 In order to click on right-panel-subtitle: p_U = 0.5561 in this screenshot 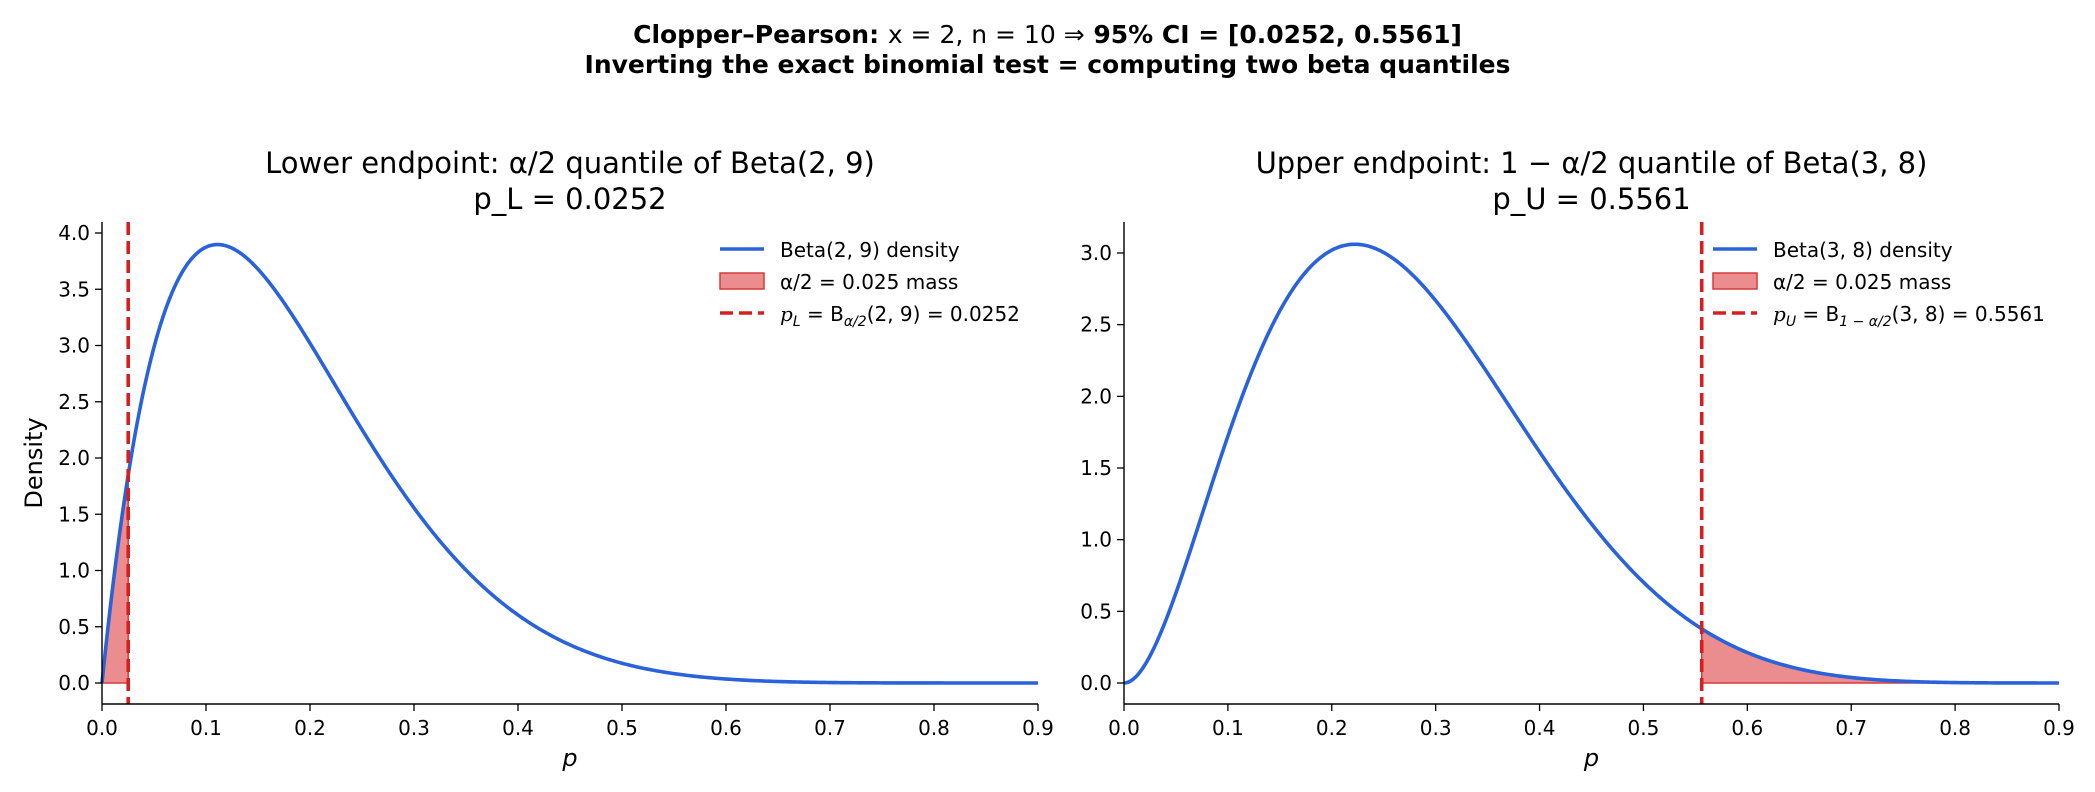, I will do `click(1591, 199)`.